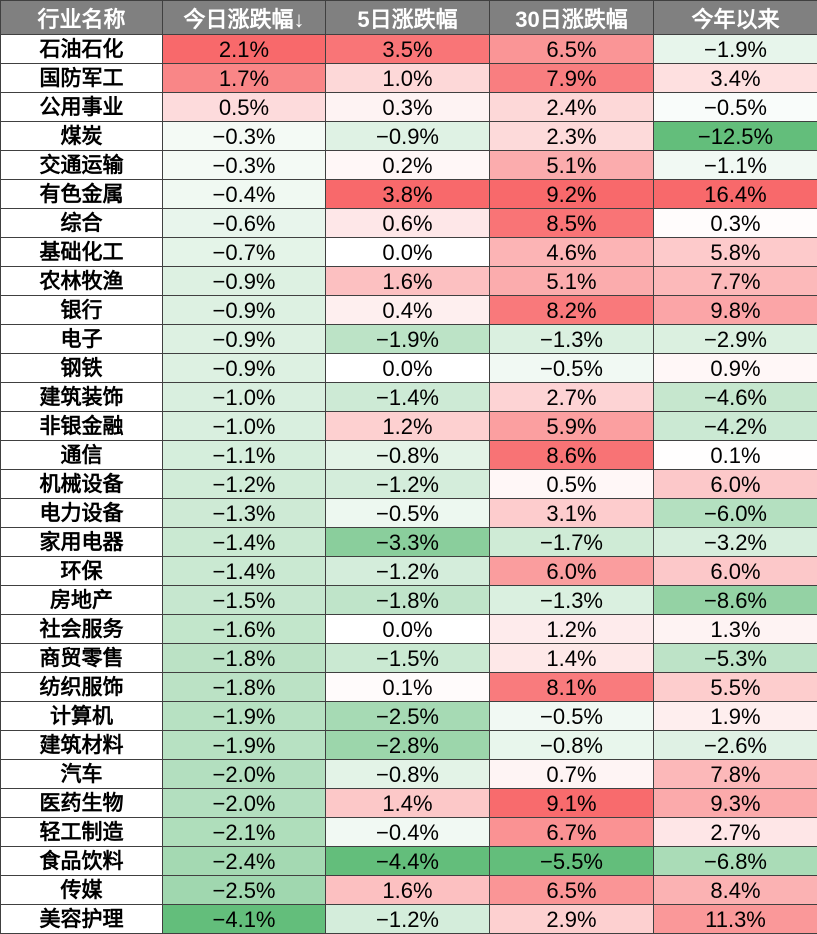  I want to click on ytd-change-cell: 7.7%, so click(735, 281).